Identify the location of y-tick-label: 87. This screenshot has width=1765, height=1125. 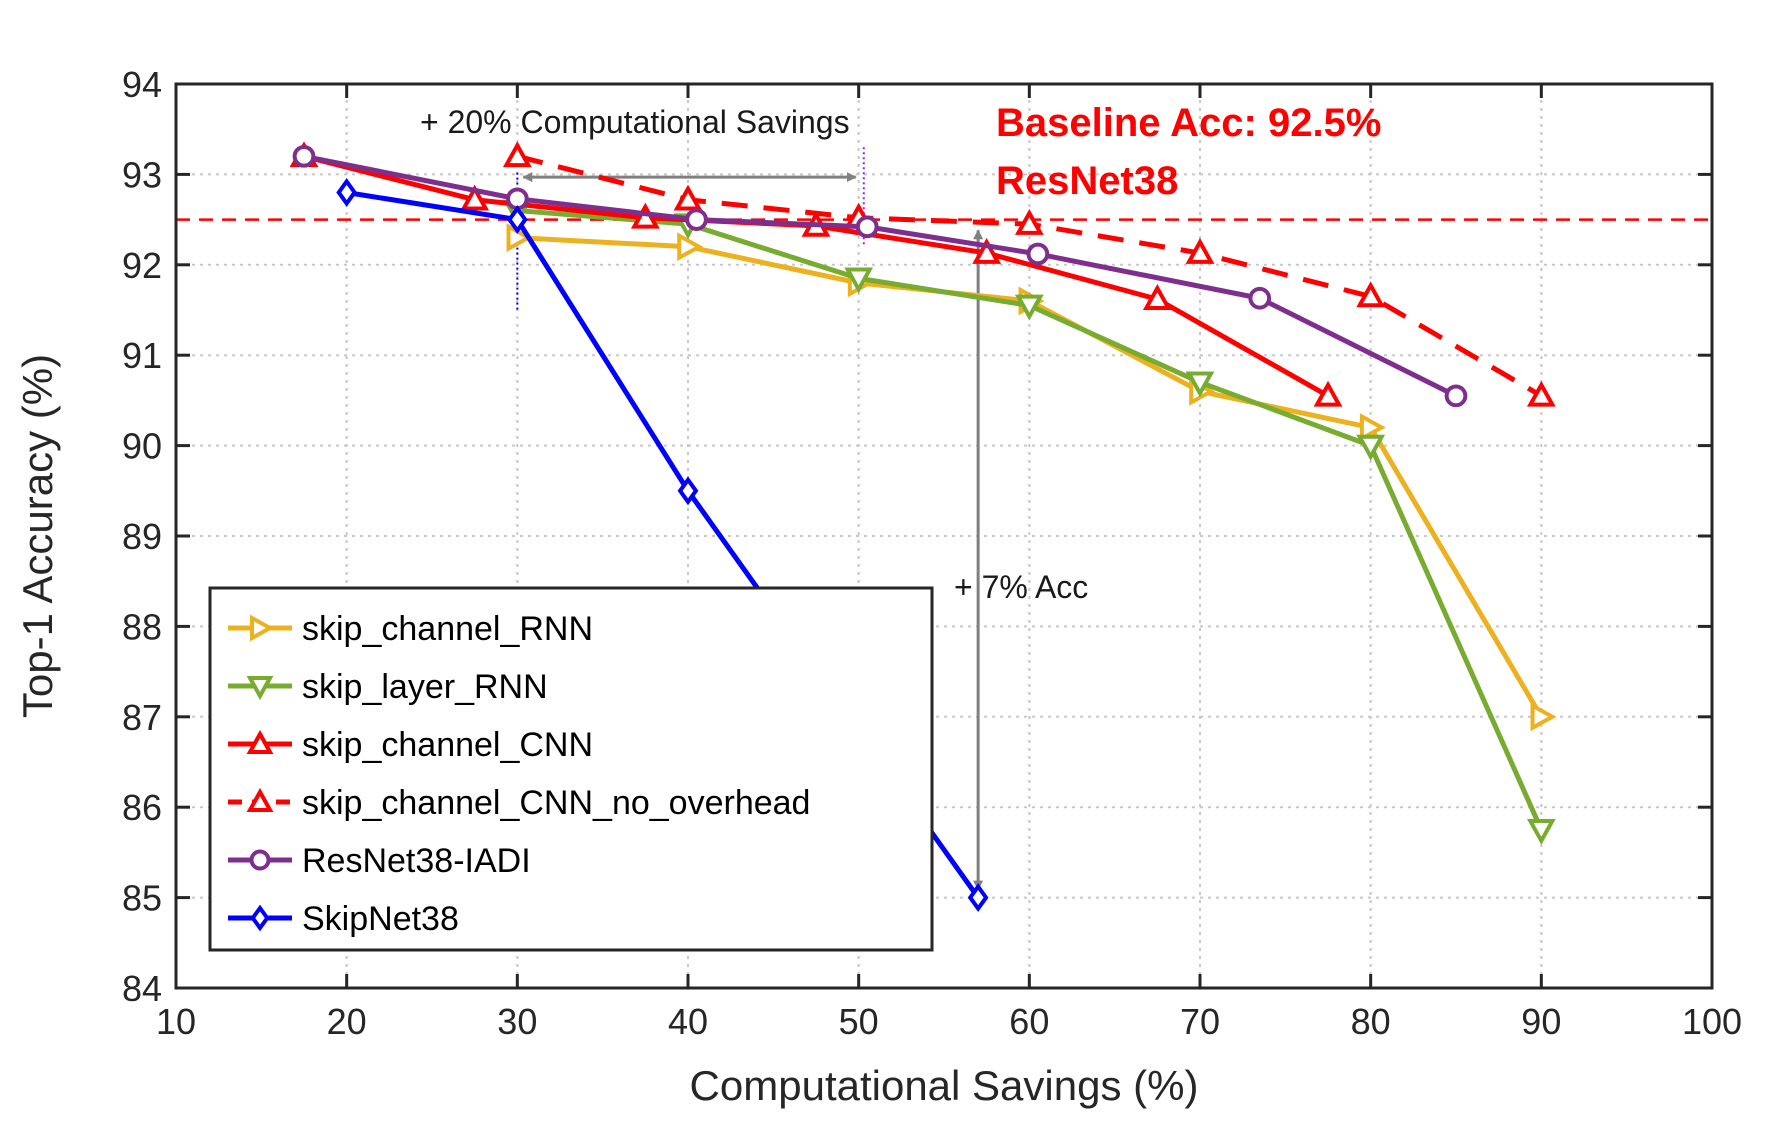
(142, 717).